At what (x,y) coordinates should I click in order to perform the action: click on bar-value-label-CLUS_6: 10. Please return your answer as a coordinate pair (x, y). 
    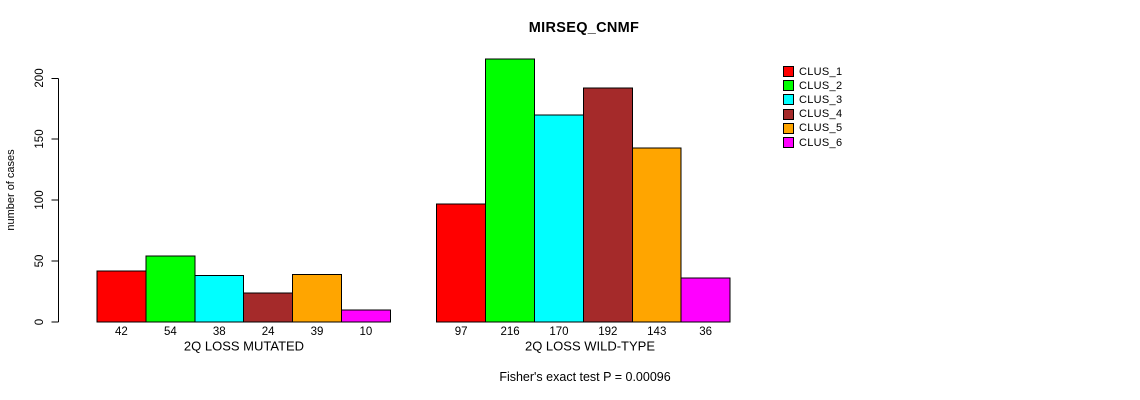
    Looking at the image, I should click on (366, 331).